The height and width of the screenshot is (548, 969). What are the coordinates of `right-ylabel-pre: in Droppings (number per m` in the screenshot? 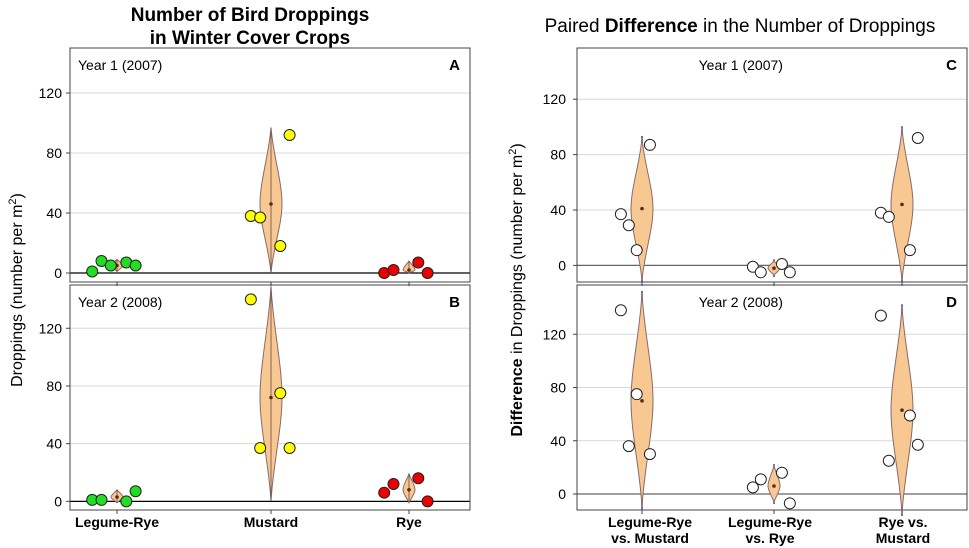 It's located at (517, 257).